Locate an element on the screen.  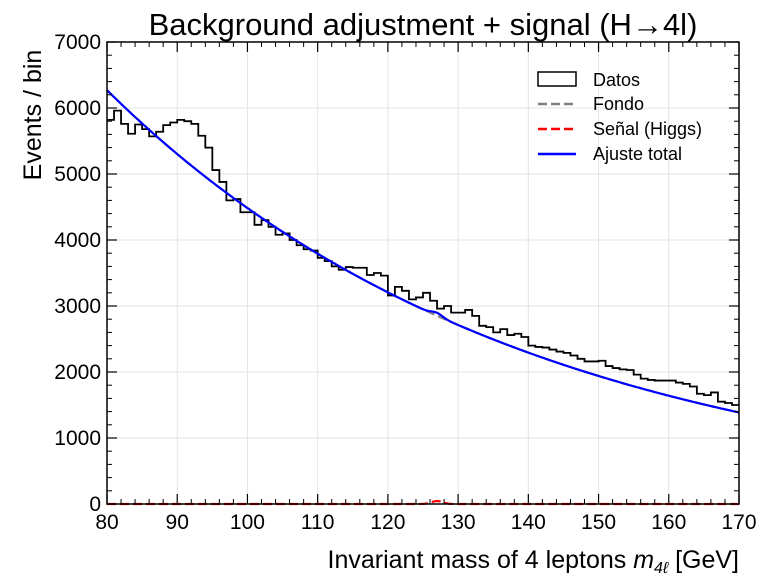
x-tick-label: 160 is located at coordinates (668, 522).